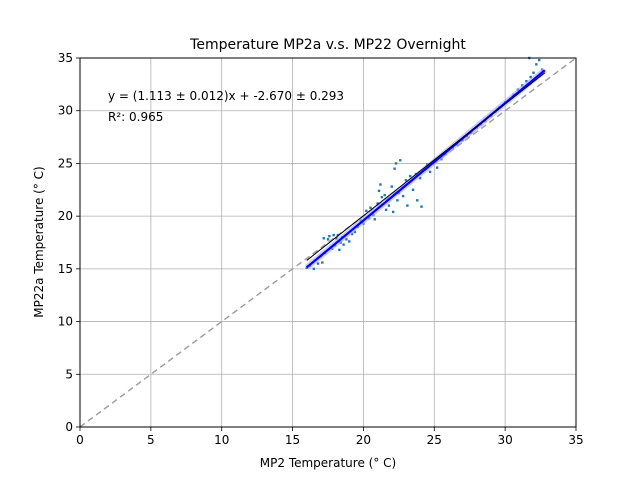 This screenshot has width=640, height=480. Describe the element at coordinates (65, 322) in the screenshot. I see `y-tick-label: 10` at that location.